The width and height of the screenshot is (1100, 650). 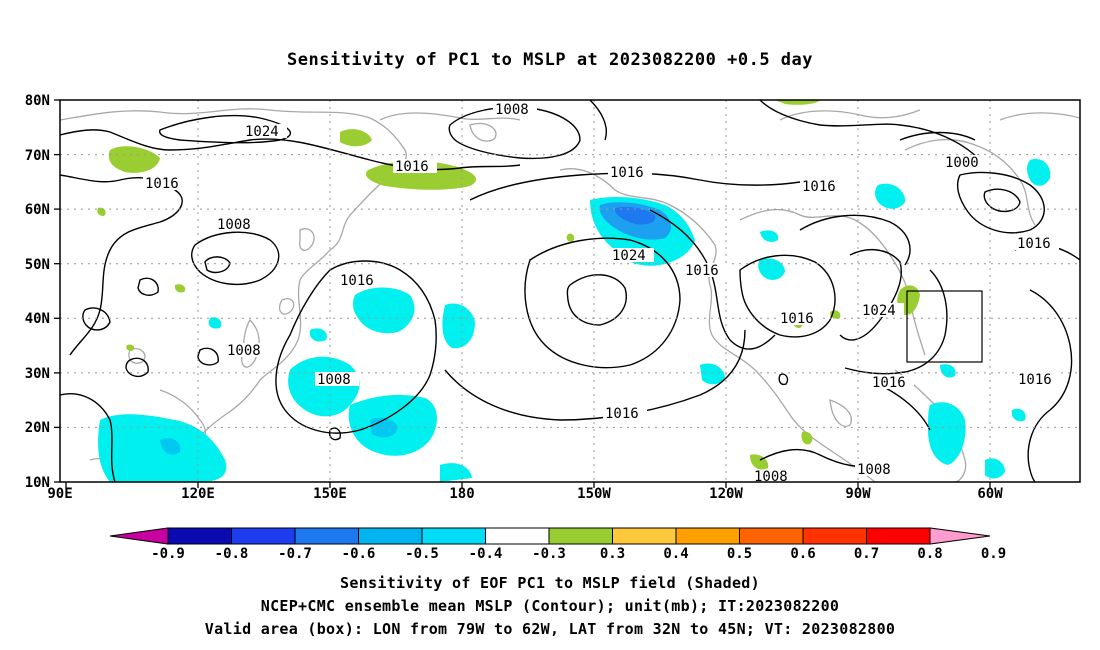 I want to click on colorbar-label: 0.9, so click(x=993, y=554).